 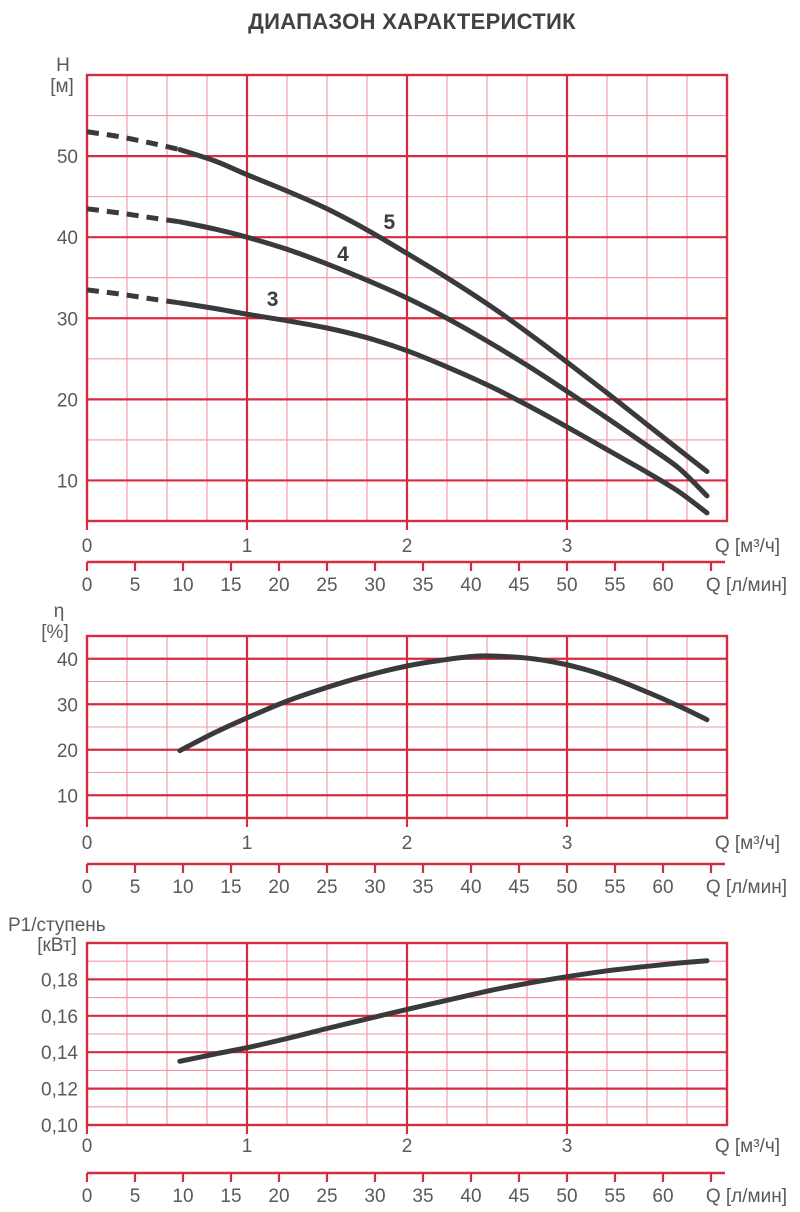 What do you see at coordinates (746, 1196) in the screenshot?
I see `power-chart-xunit-lmin: Q [л/мин]` at bounding box center [746, 1196].